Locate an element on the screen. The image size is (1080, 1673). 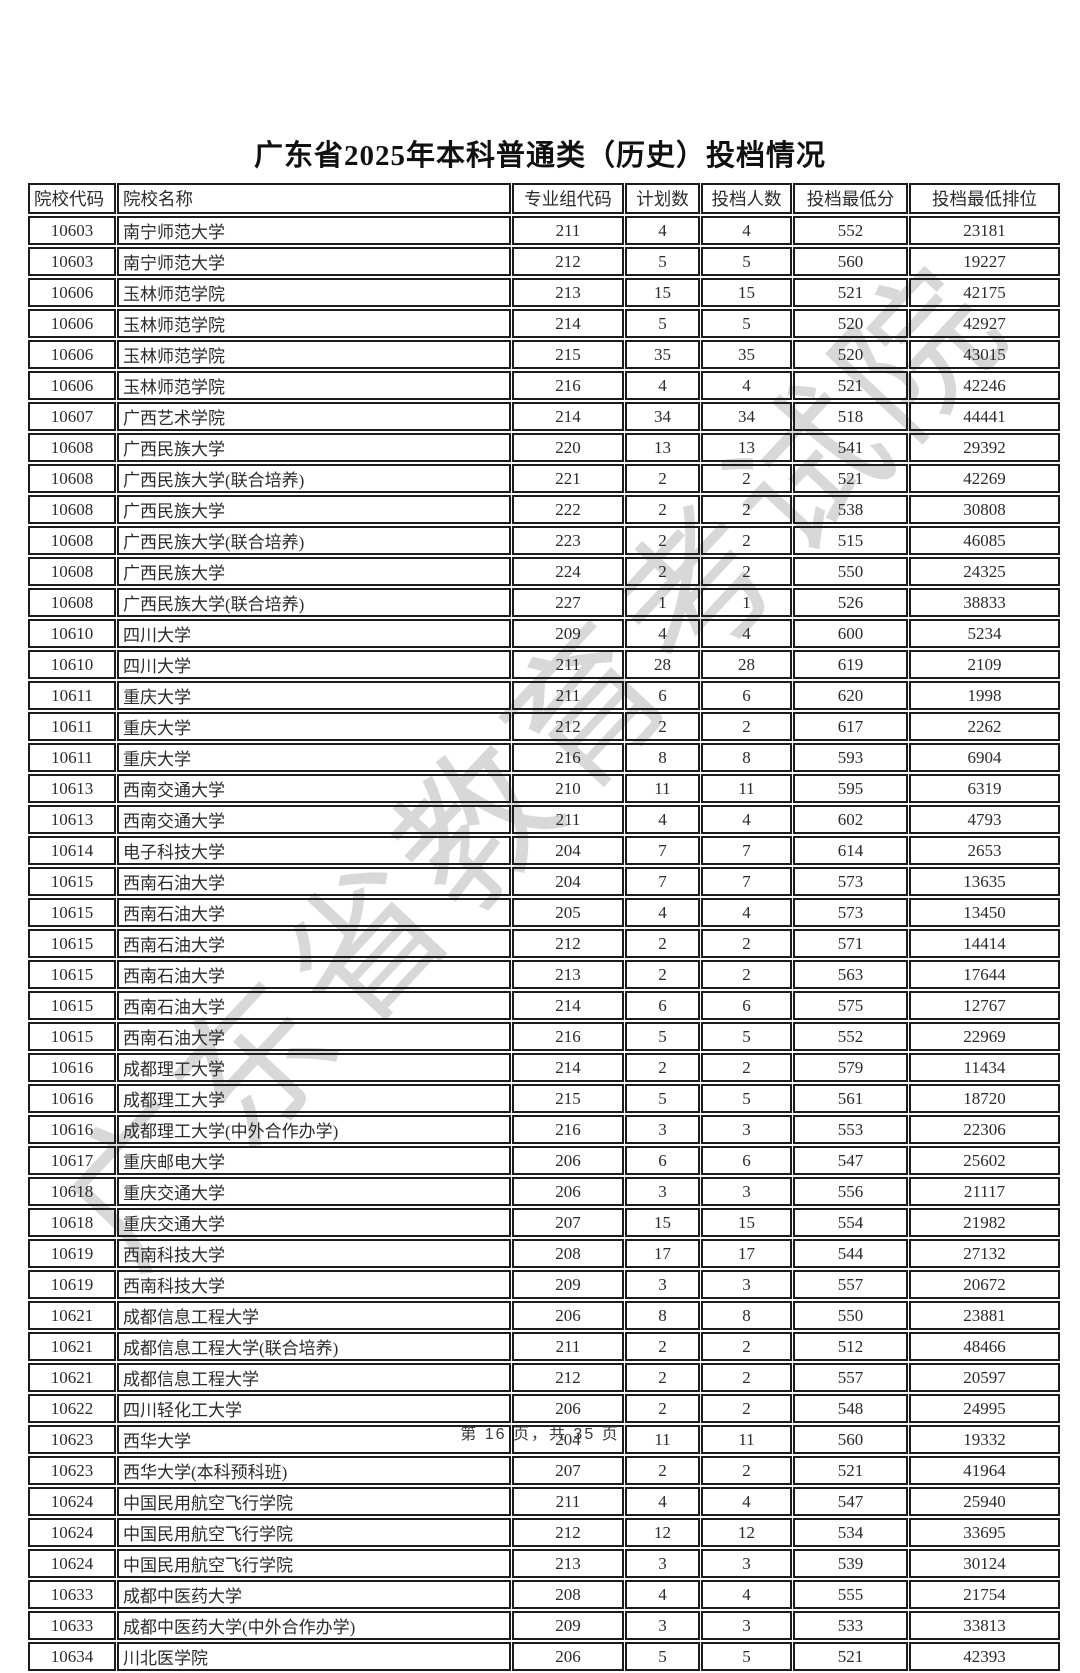
table-row: 10623 西华大学 204 11 11 560 19332 is located at coordinates (544, 1439).